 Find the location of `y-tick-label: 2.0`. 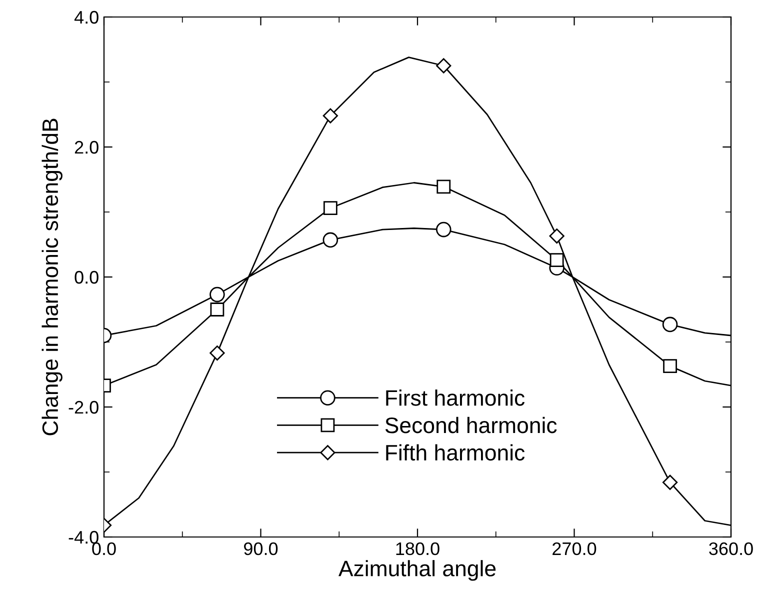

y-tick-label: 2.0 is located at coordinates (86, 147).